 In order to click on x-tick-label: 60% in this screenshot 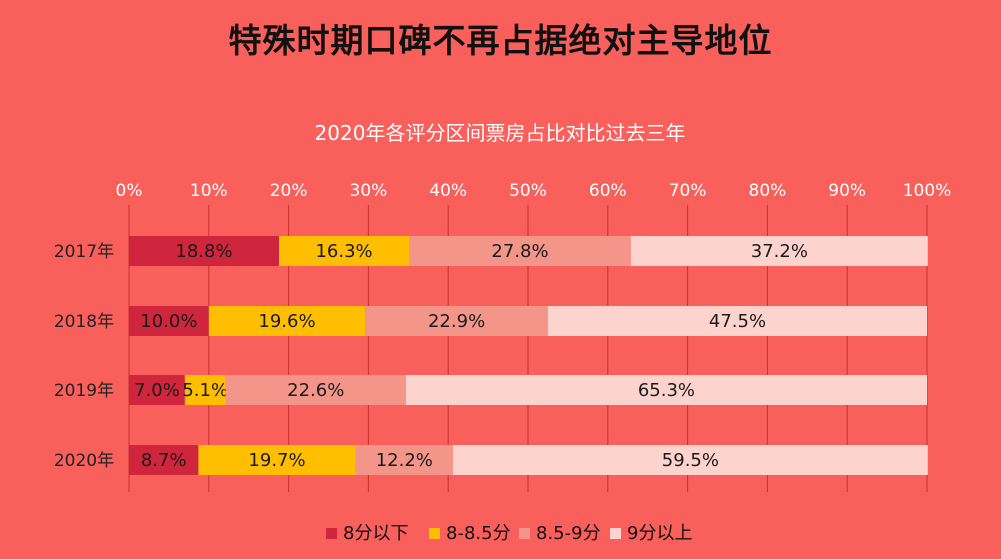, I will do `click(608, 191)`.